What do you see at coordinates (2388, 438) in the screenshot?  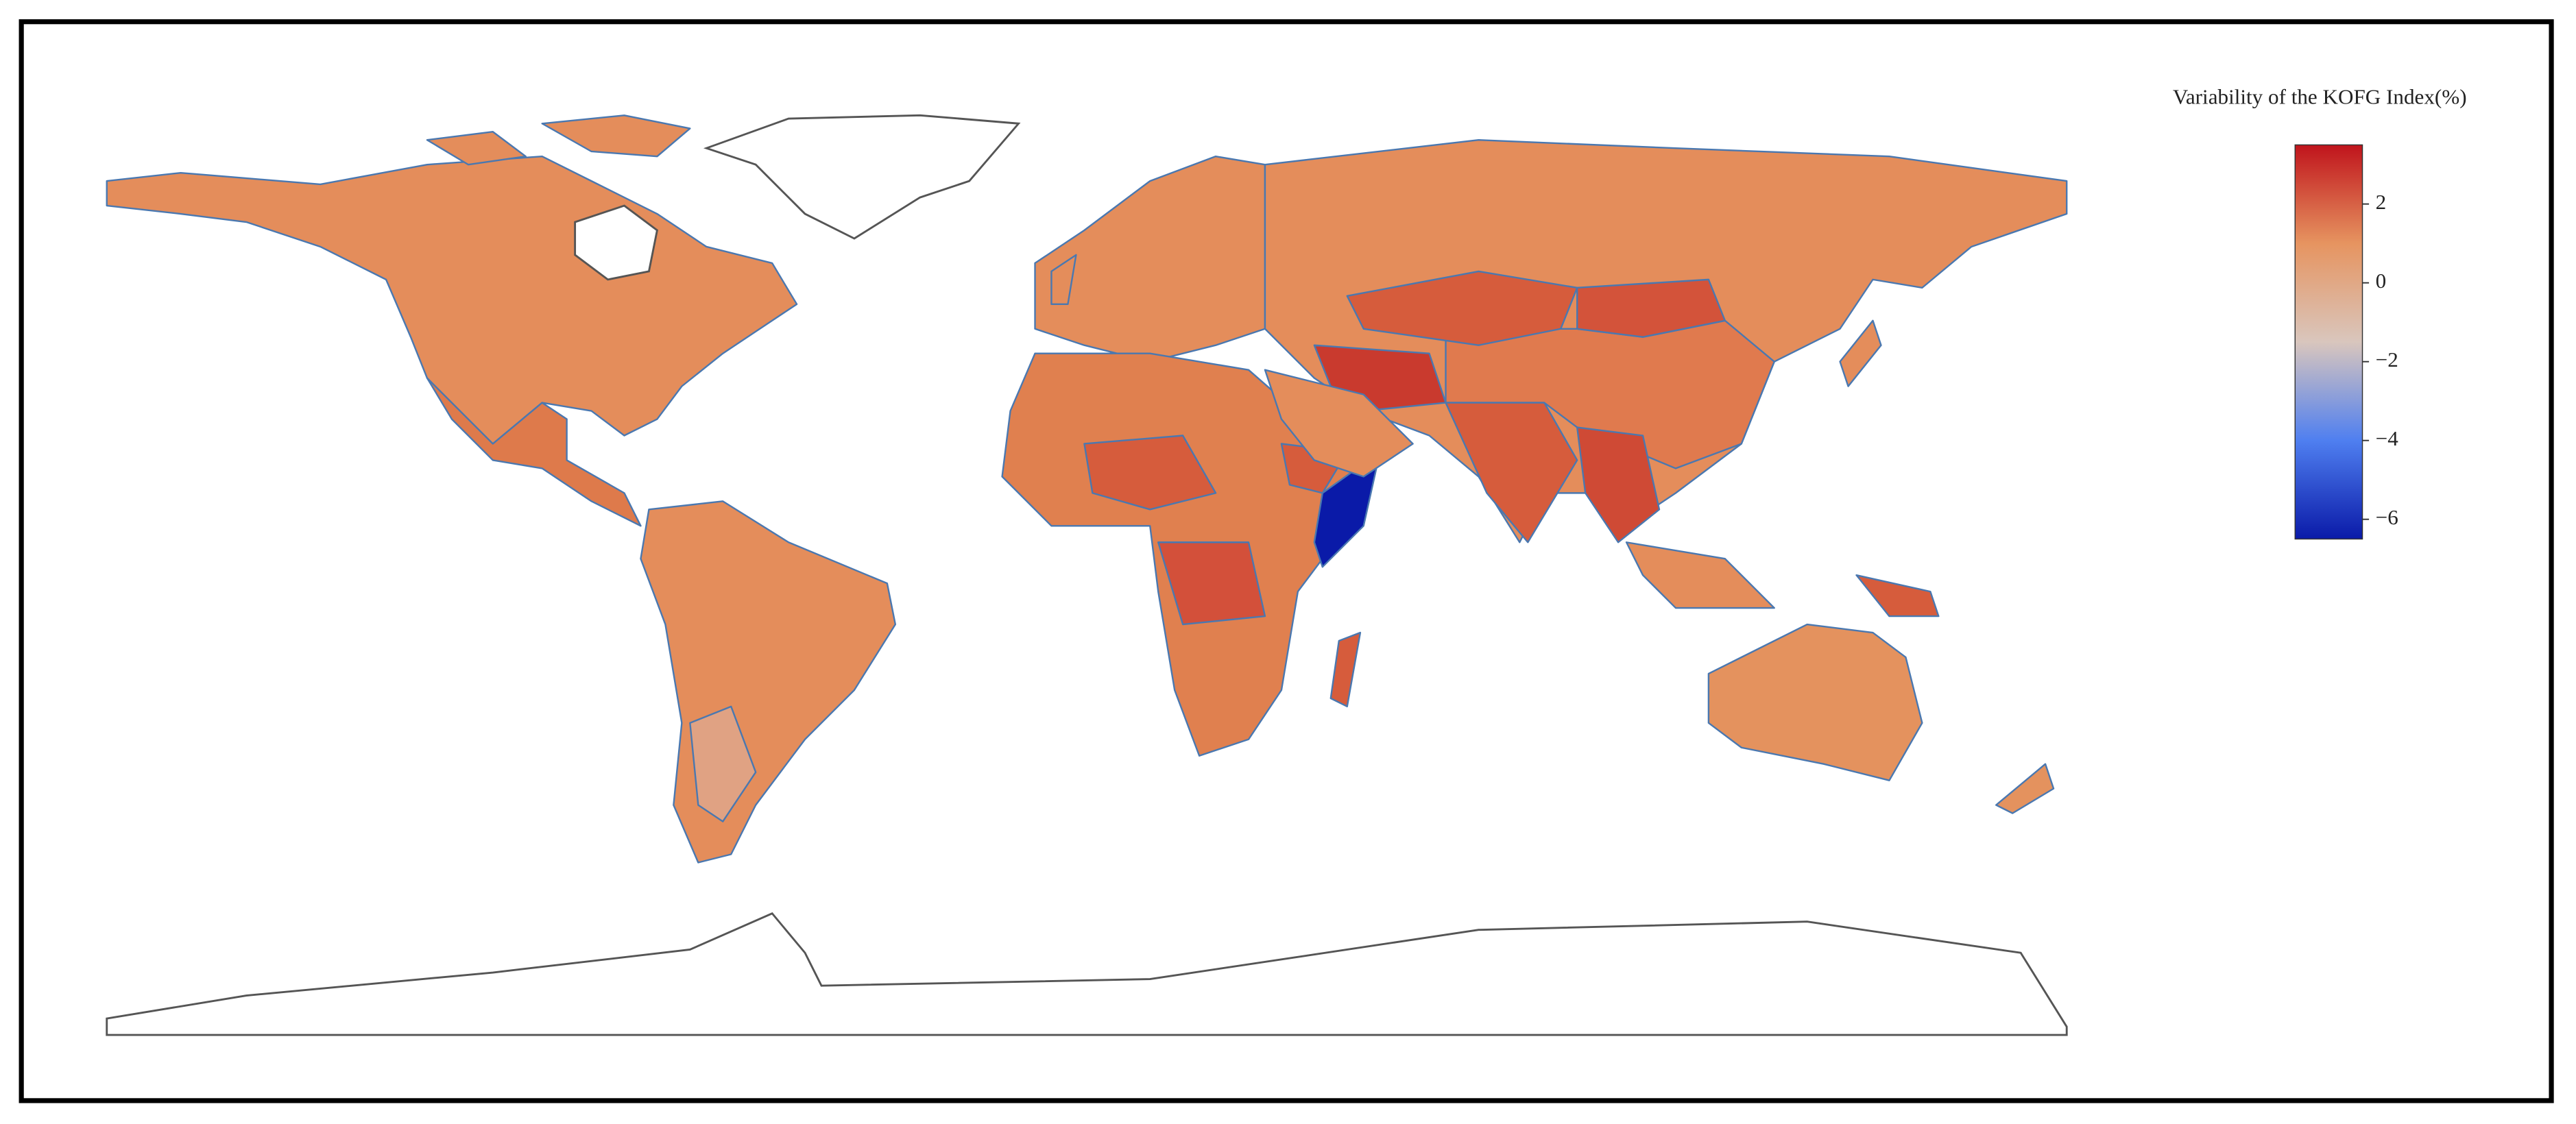 I see `colorbar-tick-label: −4` at bounding box center [2388, 438].